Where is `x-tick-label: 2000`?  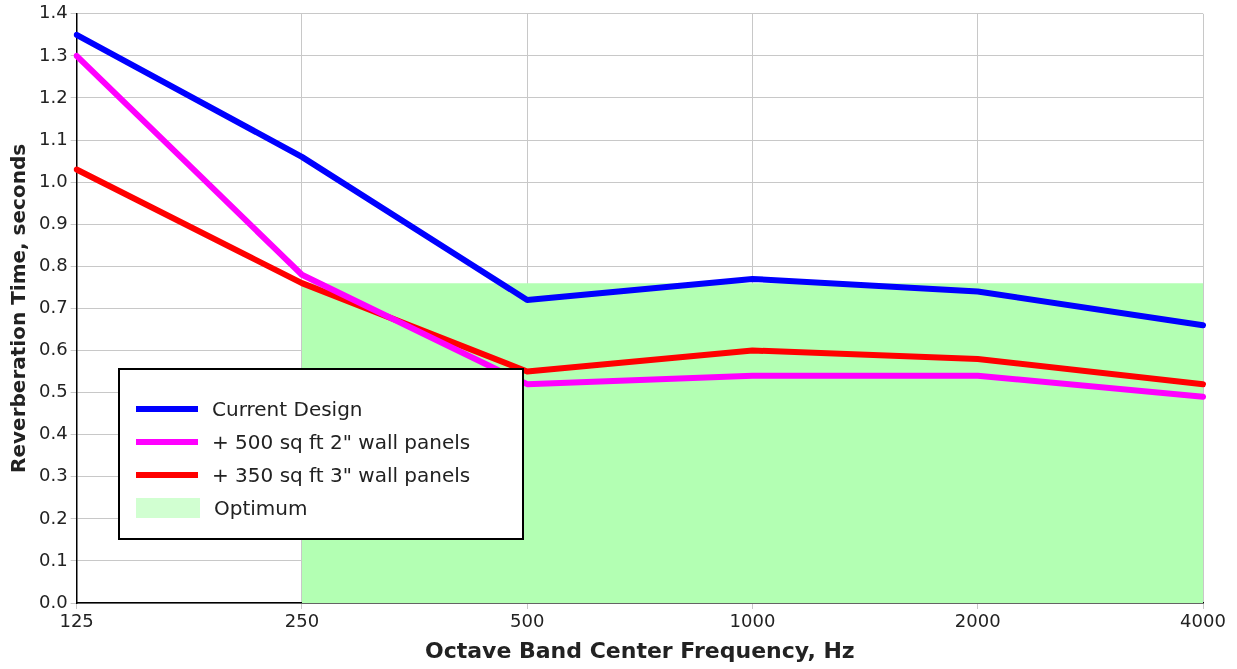 x-tick-label: 2000 is located at coordinates (977, 621).